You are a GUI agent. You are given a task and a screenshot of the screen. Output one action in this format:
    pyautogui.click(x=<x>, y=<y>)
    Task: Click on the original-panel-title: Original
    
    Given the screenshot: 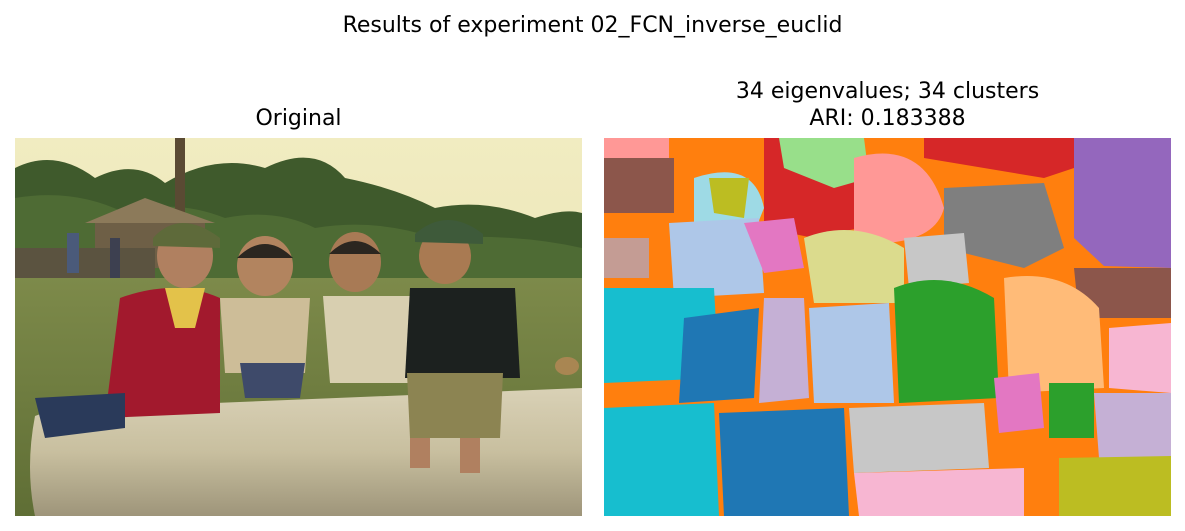 What is the action you would take?
    pyautogui.click(x=298, y=118)
    